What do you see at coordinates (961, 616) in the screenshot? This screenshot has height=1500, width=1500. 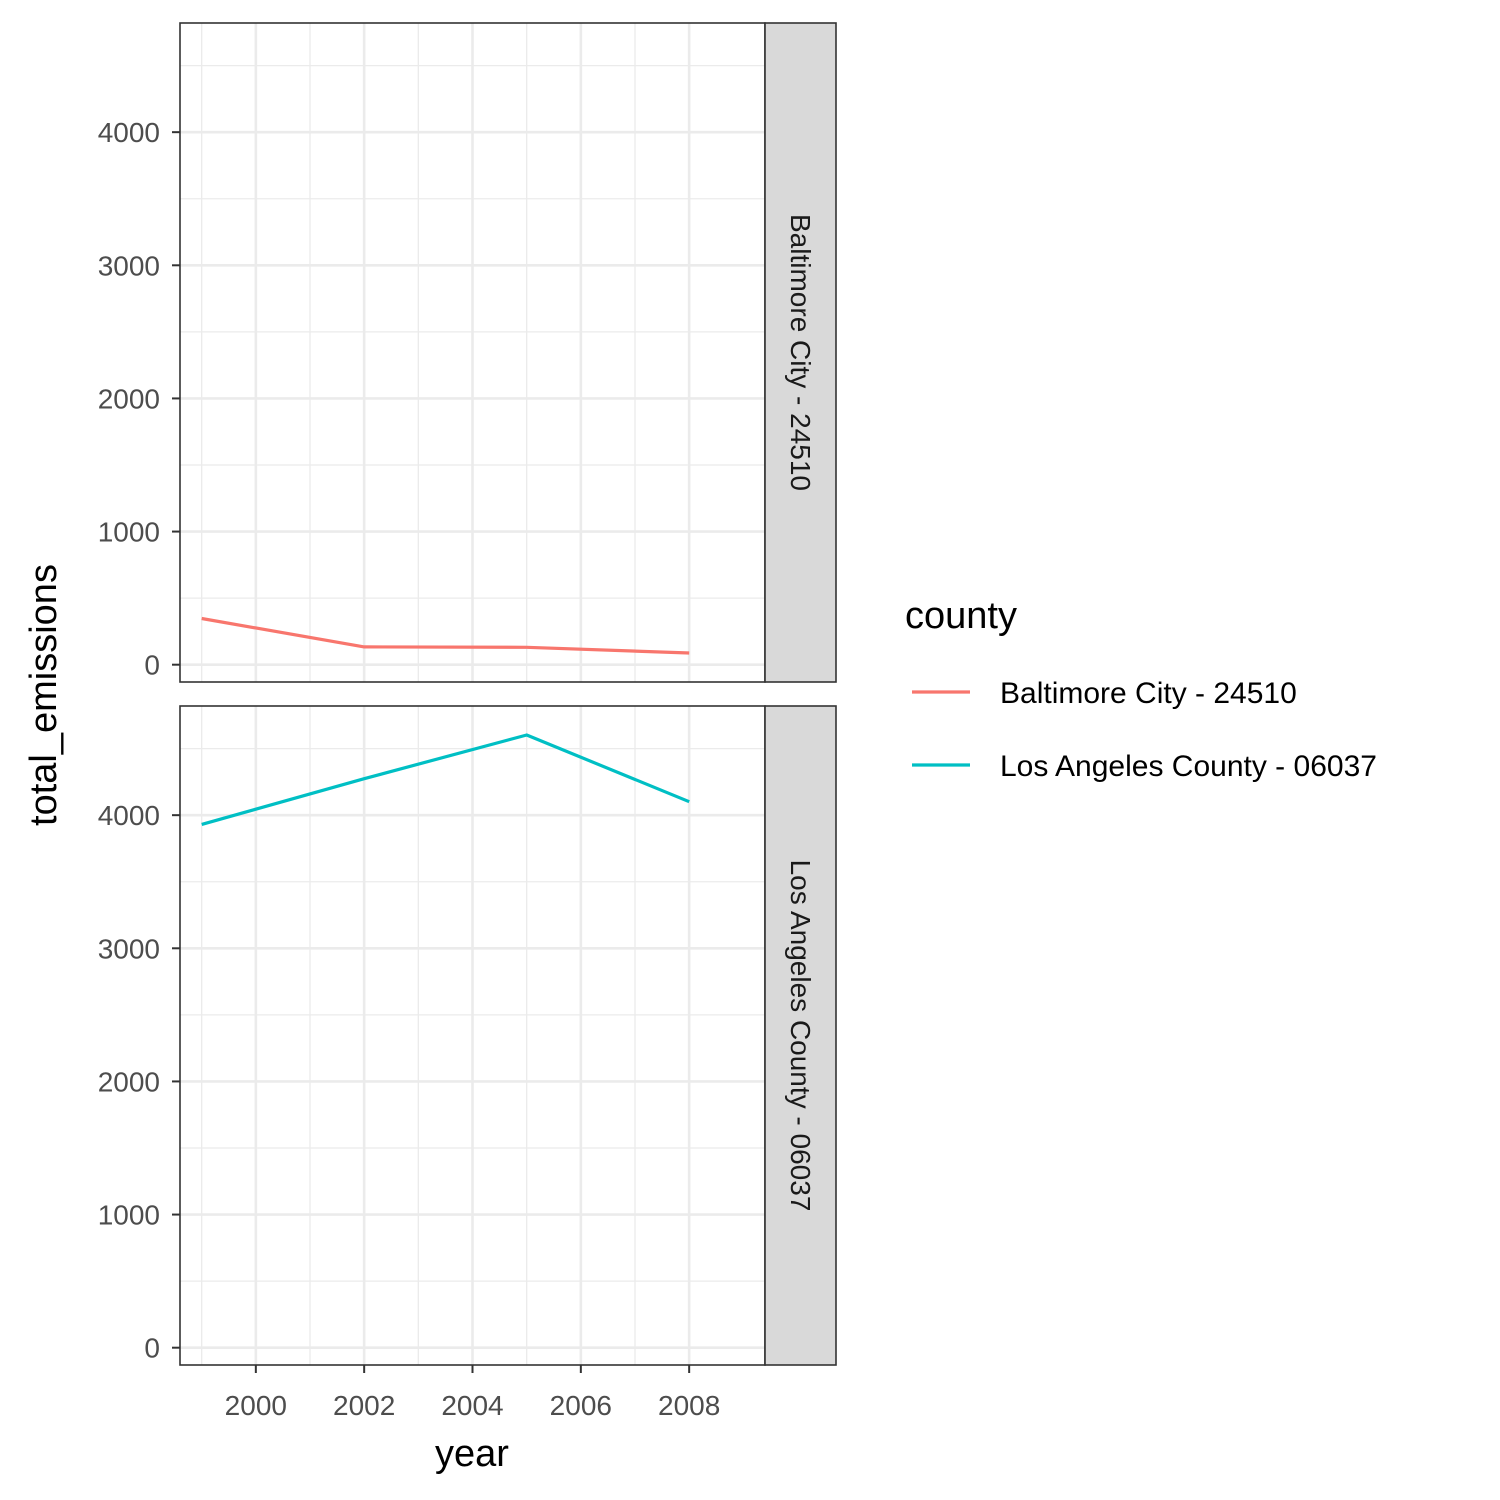 I see `legend-title: county` at bounding box center [961, 616].